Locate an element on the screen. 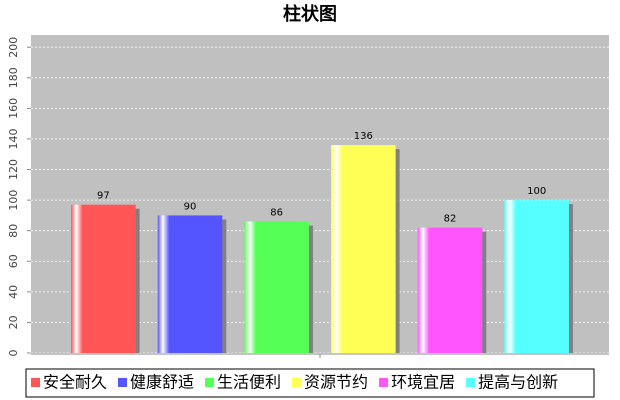 This screenshot has width=620, height=400. legend-label: 安全耐久 is located at coordinates (75, 382).